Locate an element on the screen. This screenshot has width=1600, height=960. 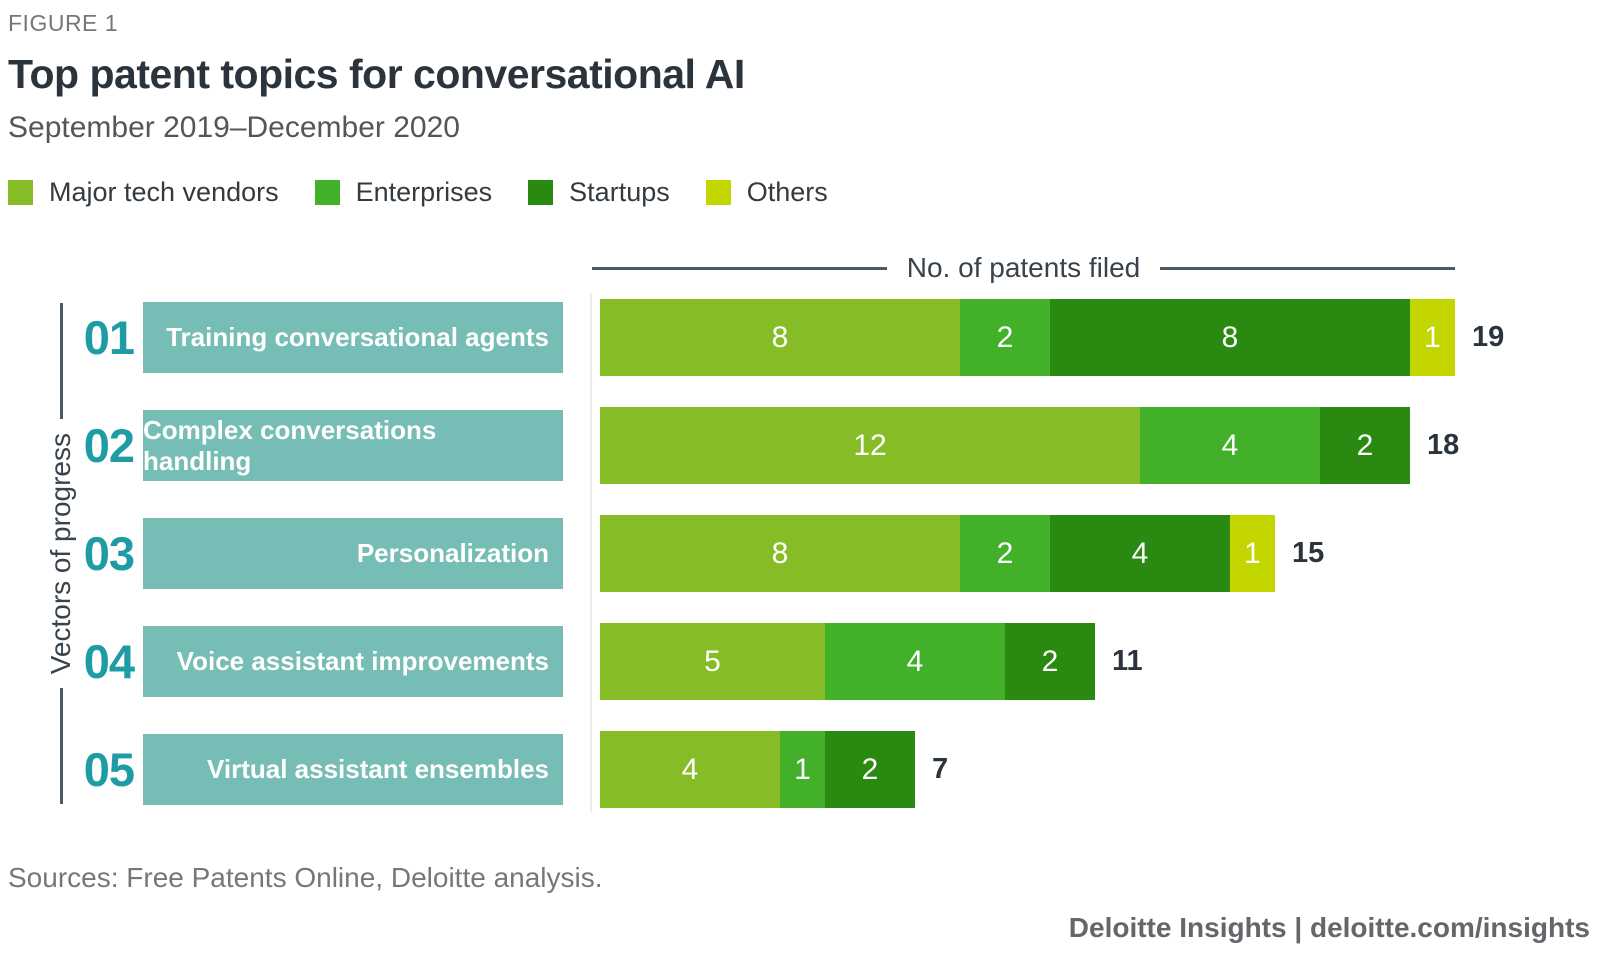
bar-segment-enterprises: 1 is located at coordinates (802, 769).